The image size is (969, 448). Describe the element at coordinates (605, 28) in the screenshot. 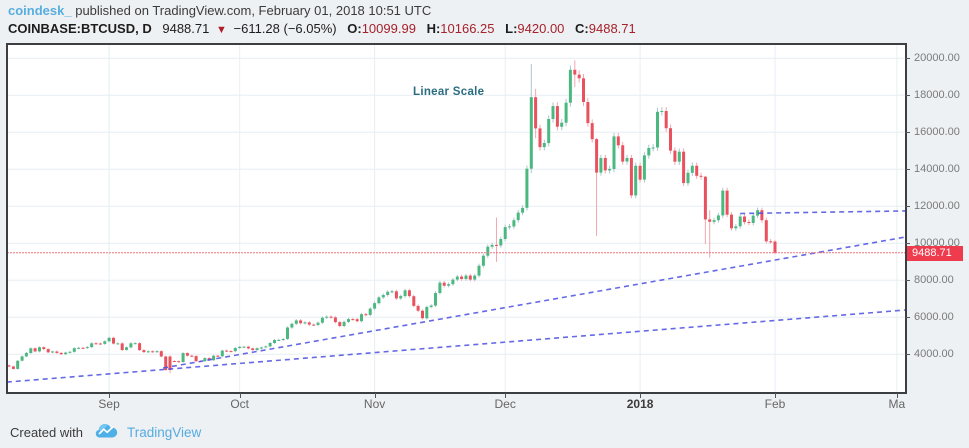

I see `close-value: C:9488.71` at that location.